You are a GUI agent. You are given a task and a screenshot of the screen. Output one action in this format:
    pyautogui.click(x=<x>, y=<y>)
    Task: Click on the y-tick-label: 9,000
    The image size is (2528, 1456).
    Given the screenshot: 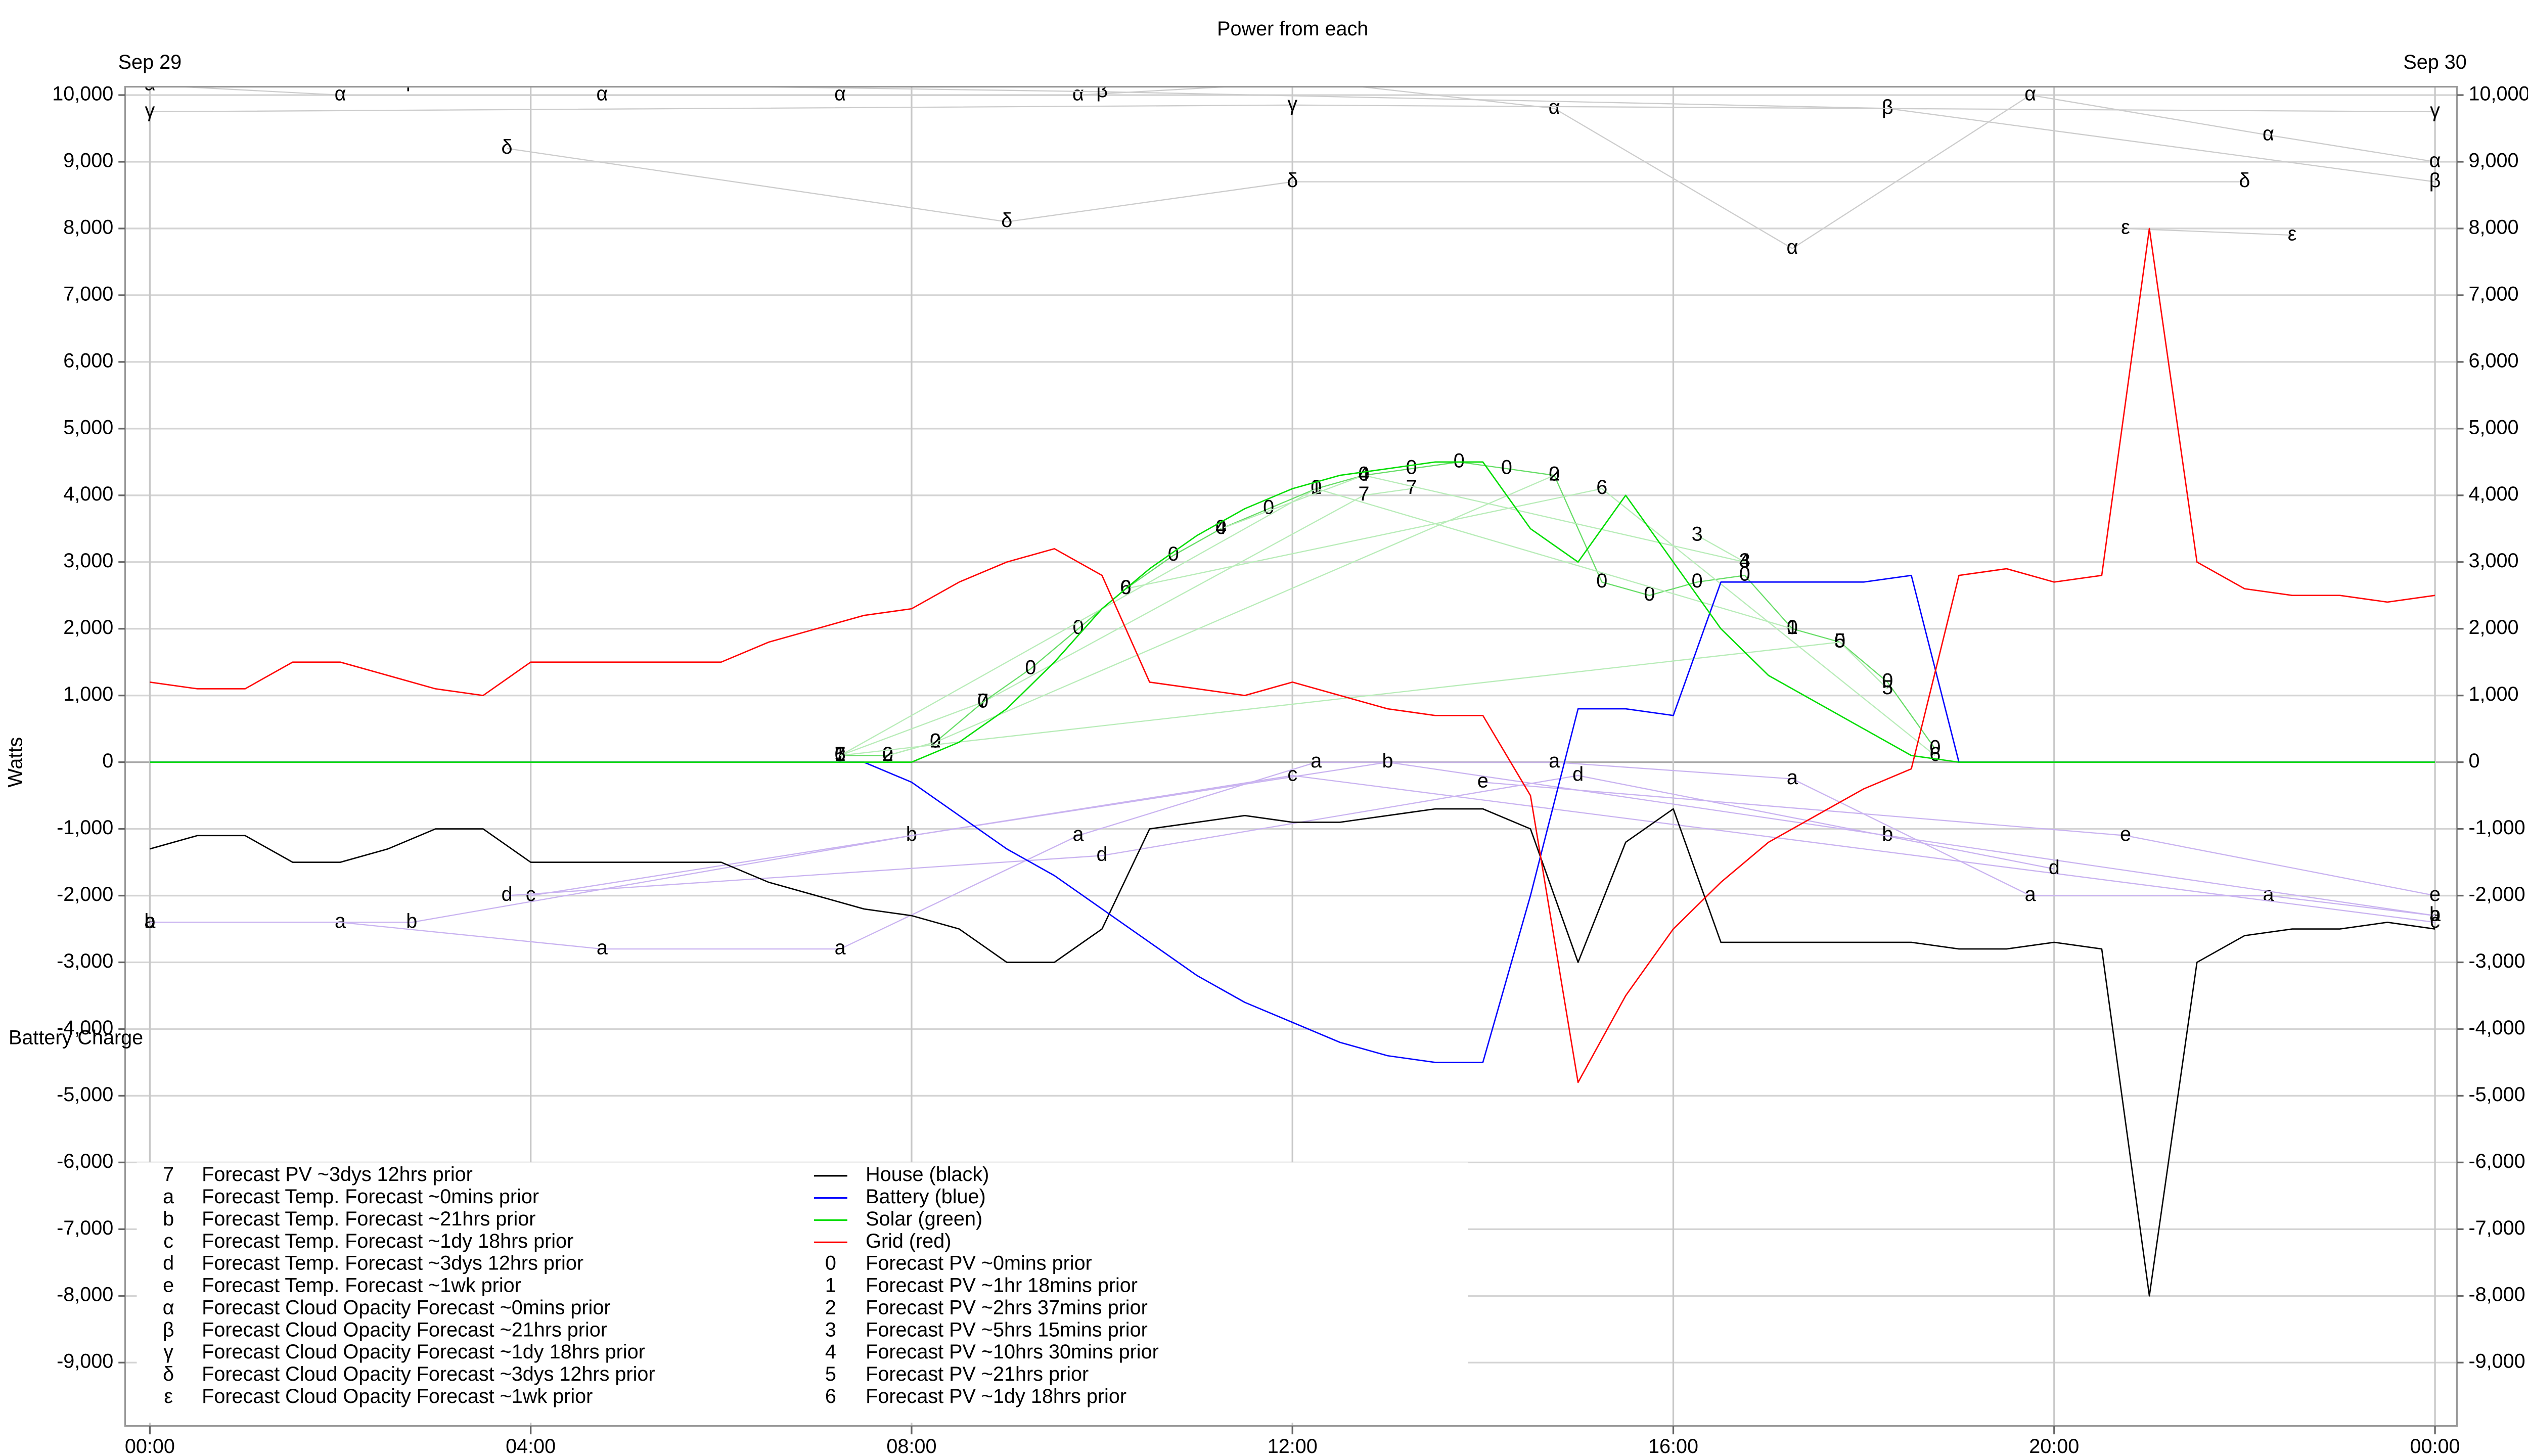 What is the action you would take?
    pyautogui.click(x=88, y=160)
    